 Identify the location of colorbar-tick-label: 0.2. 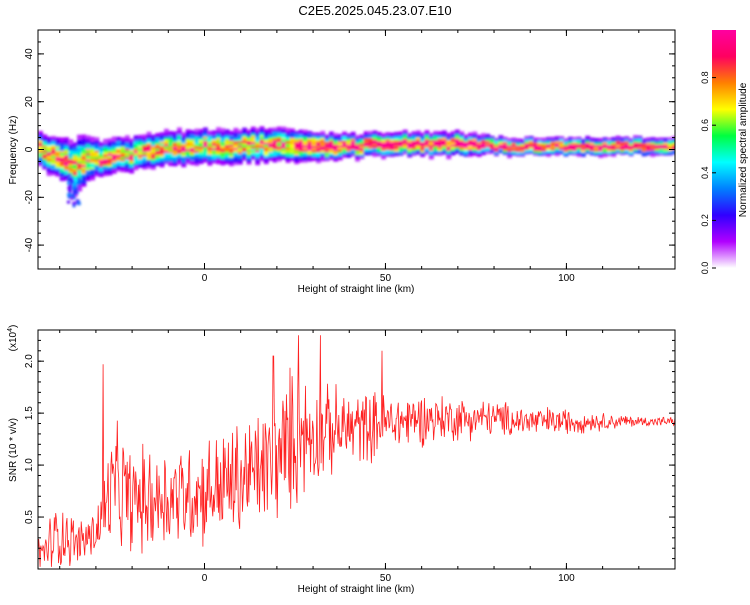
(705, 220).